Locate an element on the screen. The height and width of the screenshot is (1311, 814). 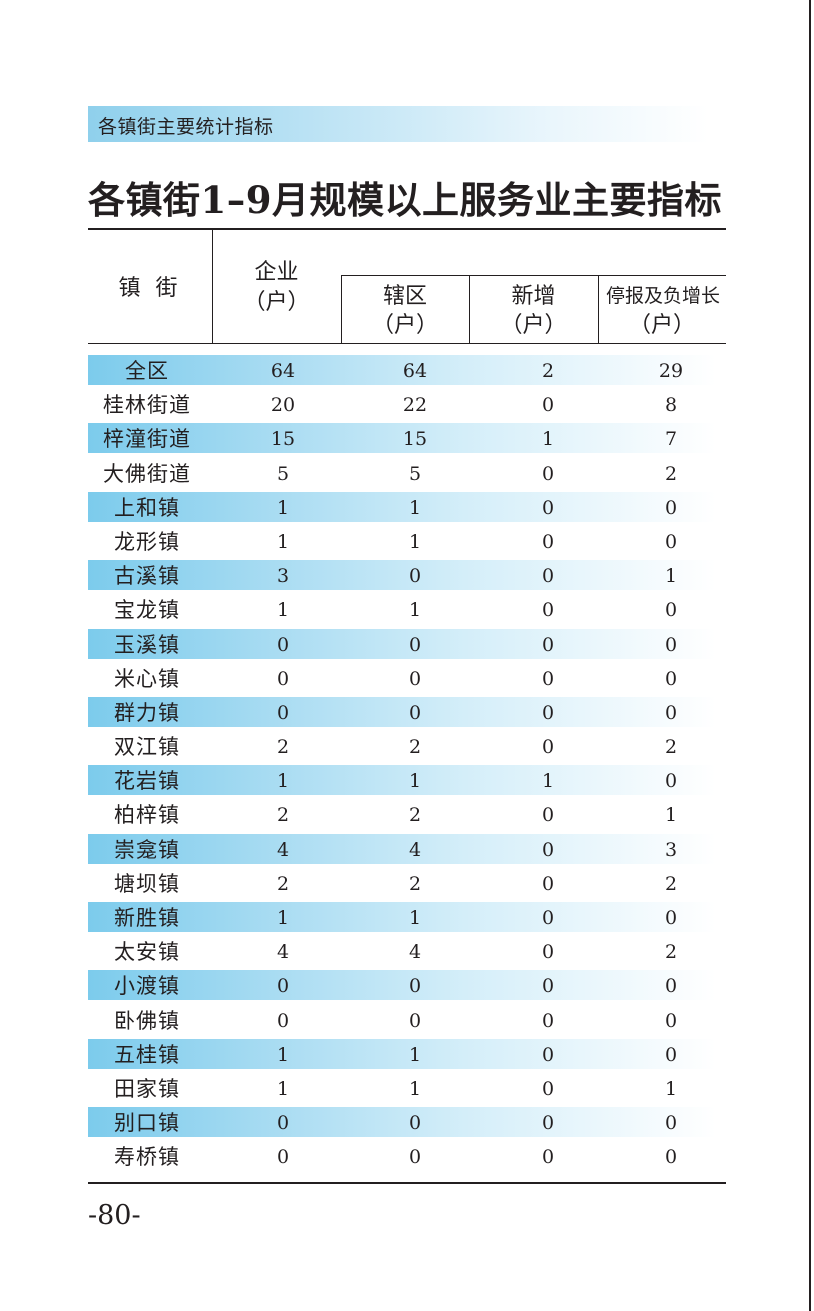
table-row: 双江镇 2 2 0 2 is located at coordinates (407, 748).